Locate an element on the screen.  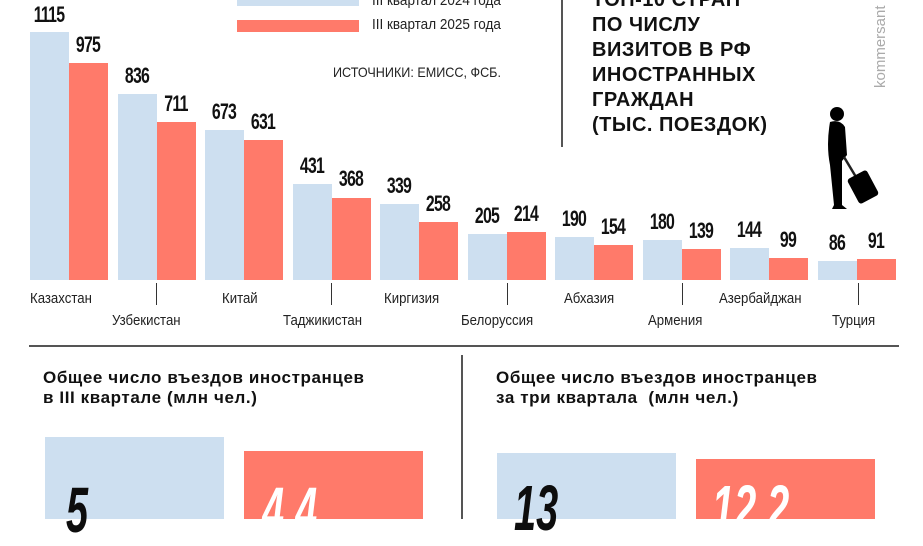
bar-2025-tajikistan is located at coordinates (351, 239).